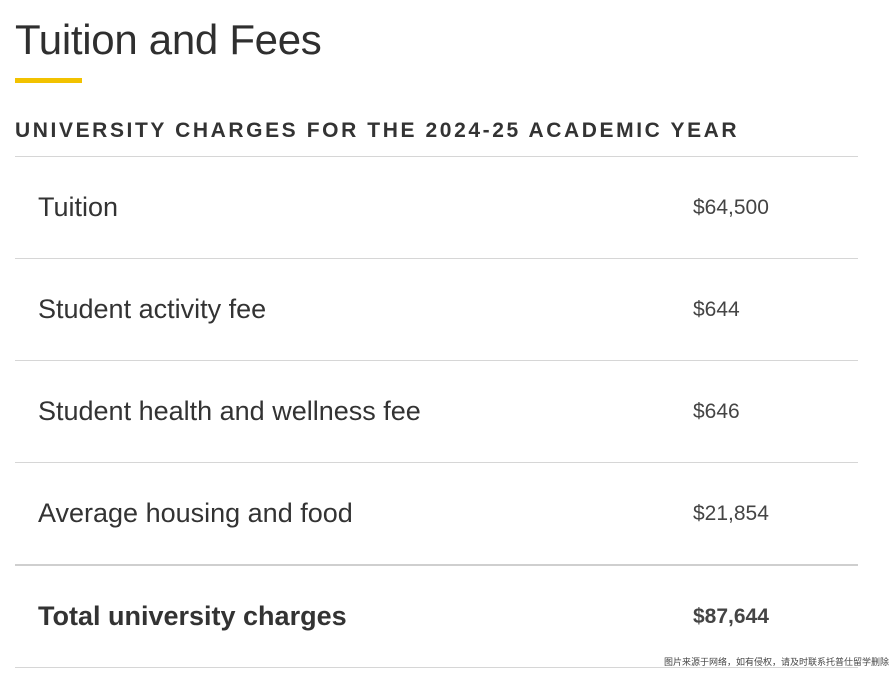  I want to click on charge-amount: $21,854, so click(775, 513).